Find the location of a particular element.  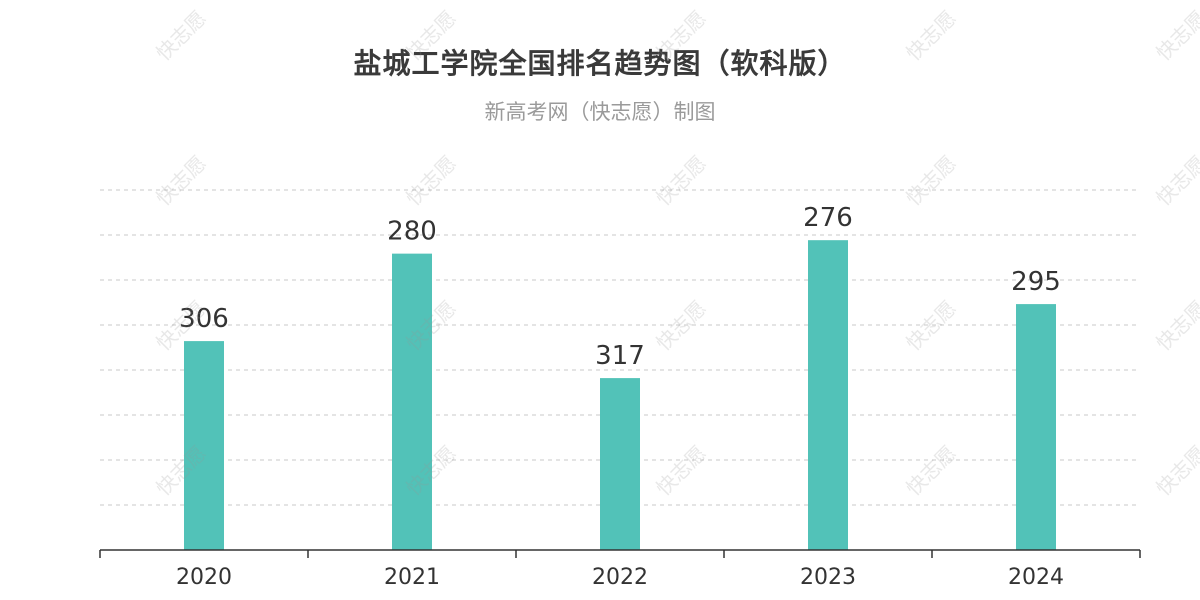

chart-title: 盐城工学院全国排名趋势图（软科版） is located at coordinates (600, 63).